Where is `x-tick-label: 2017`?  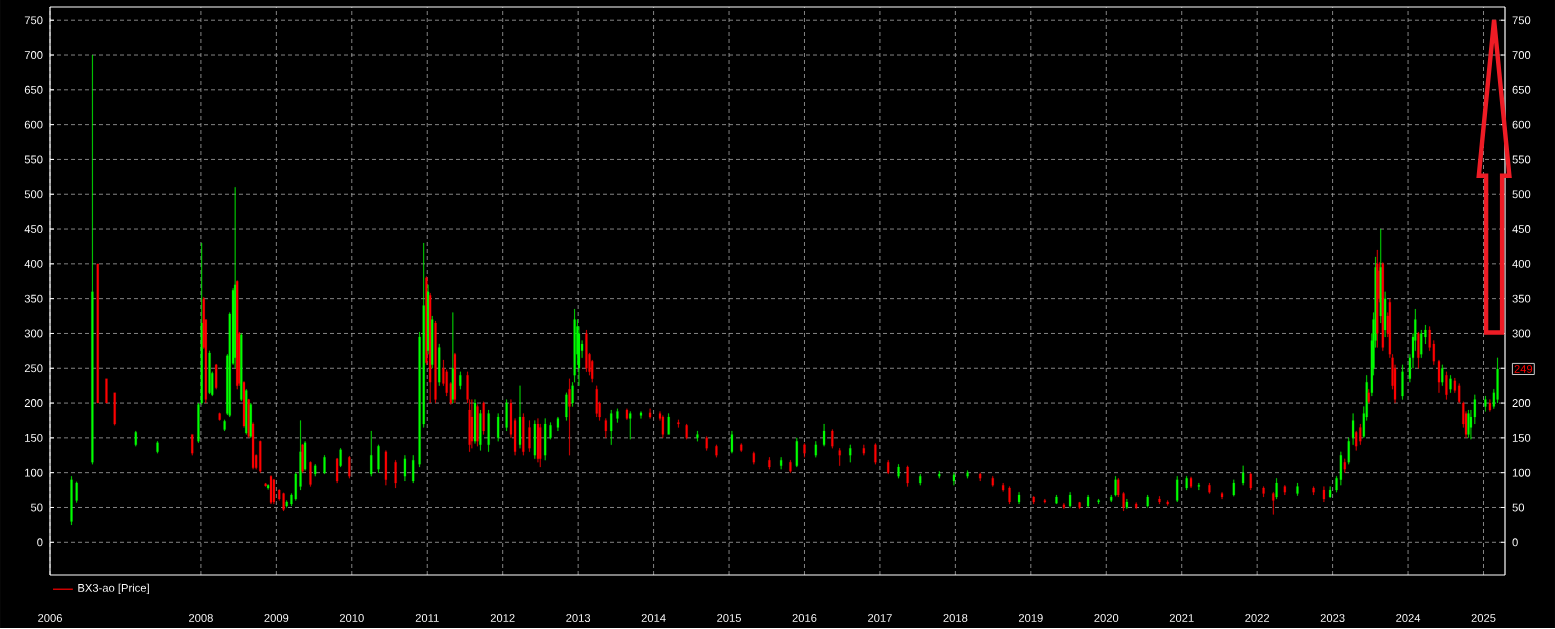
x-tick-label: 2017 is located at coordinates (880, 618).